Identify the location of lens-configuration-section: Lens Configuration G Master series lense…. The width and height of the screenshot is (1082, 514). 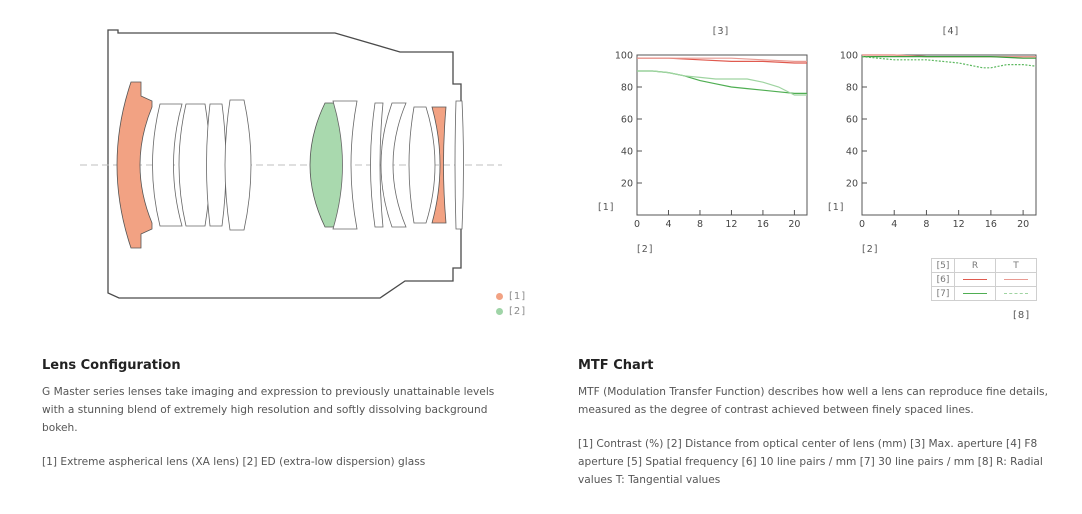
(272, 414).